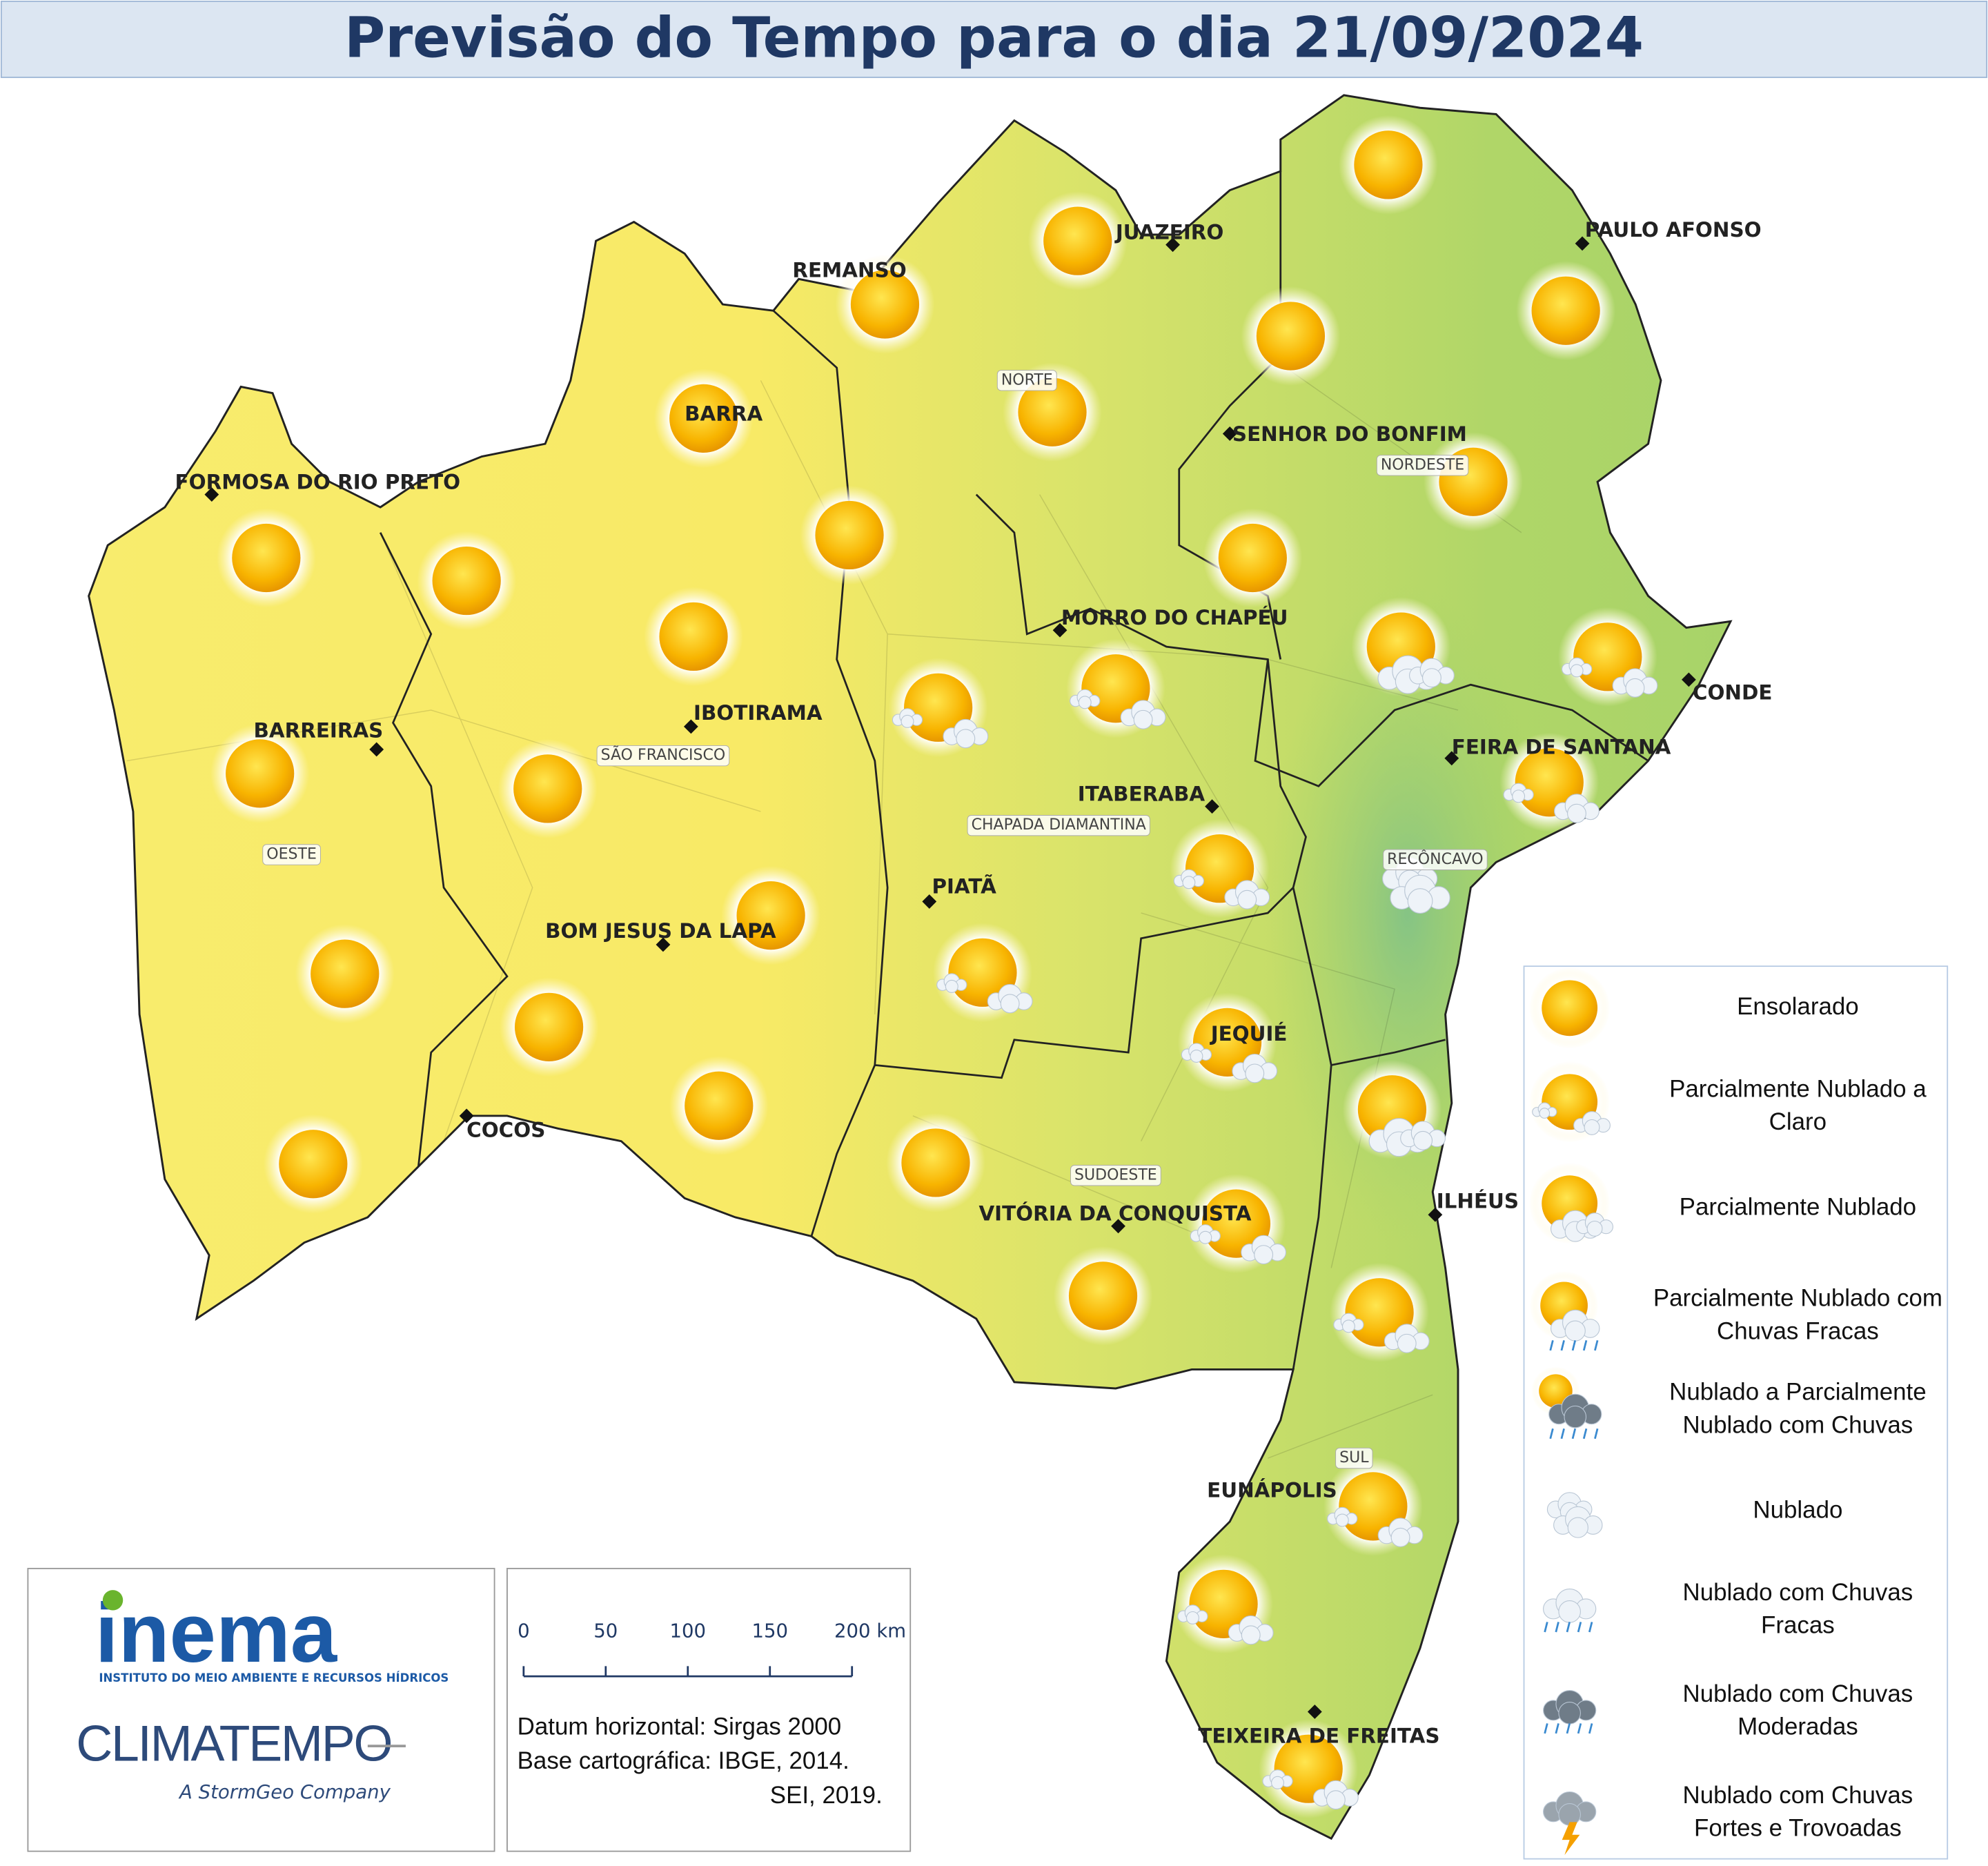 The image size is (1988, 1866). Describe the element at coordinates (1798, 1727) in the screenshot. I see `legend-label: Moderadas` at that location.